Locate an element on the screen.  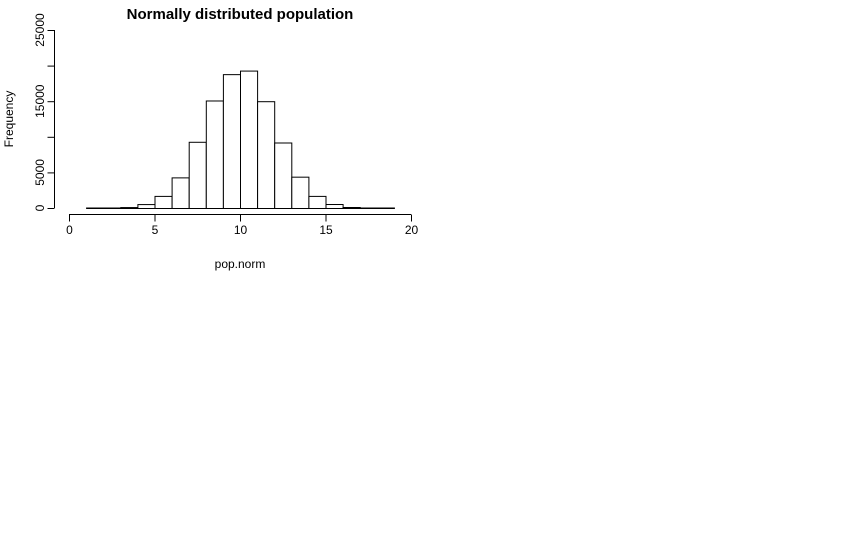
chart-title: Normally distributed population is located at coordinates (240, 14).